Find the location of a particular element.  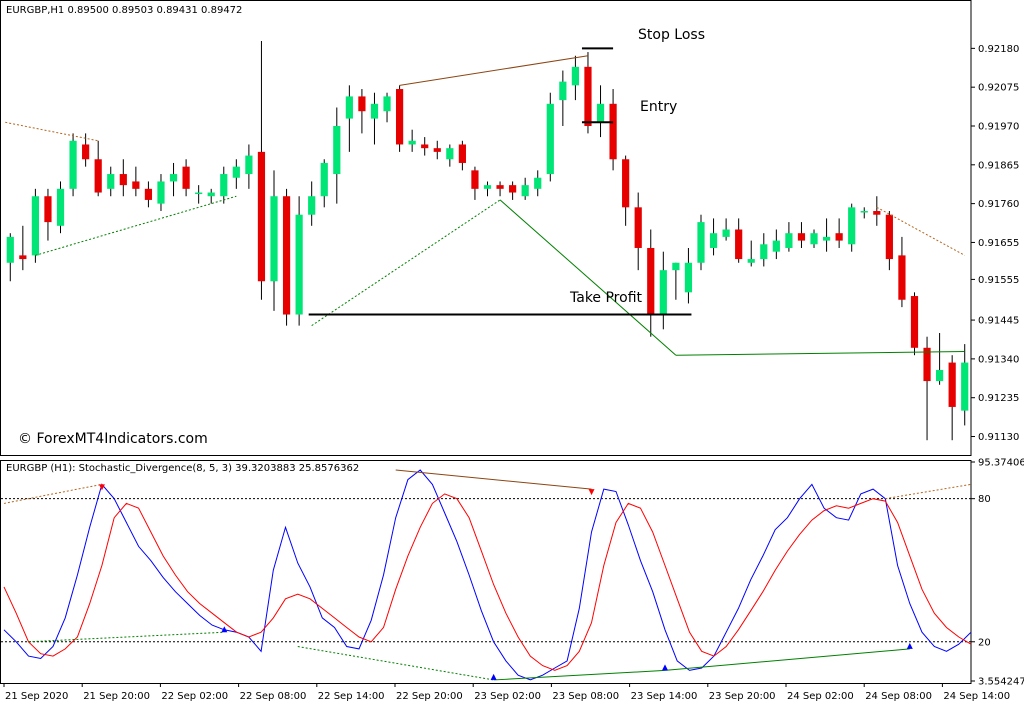

time-tick-label: 22 Sep 08:00 is located at coordinates (273, 696).